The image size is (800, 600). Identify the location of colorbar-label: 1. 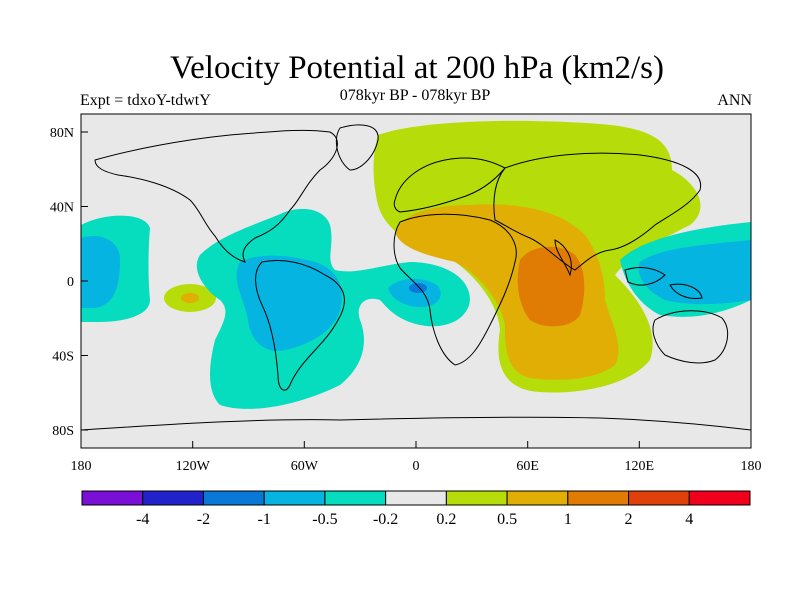
(568, 519).